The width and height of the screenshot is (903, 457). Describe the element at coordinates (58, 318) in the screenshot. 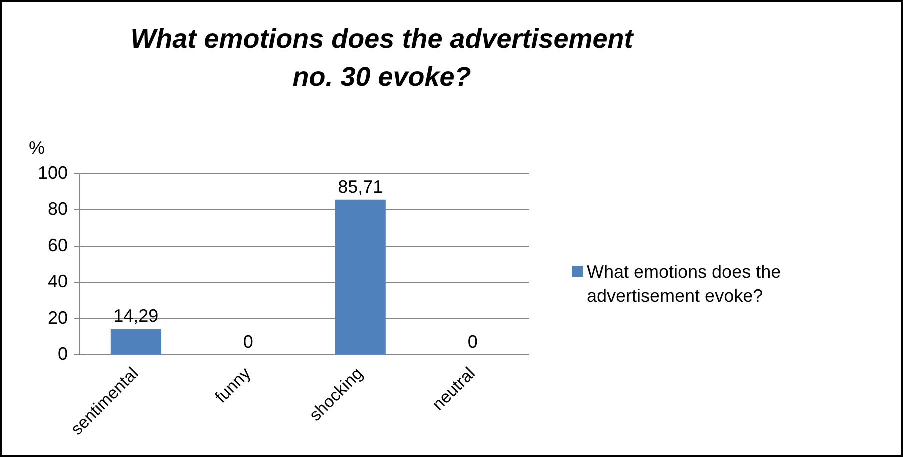

I see `y-tick-label: 20` at that location.